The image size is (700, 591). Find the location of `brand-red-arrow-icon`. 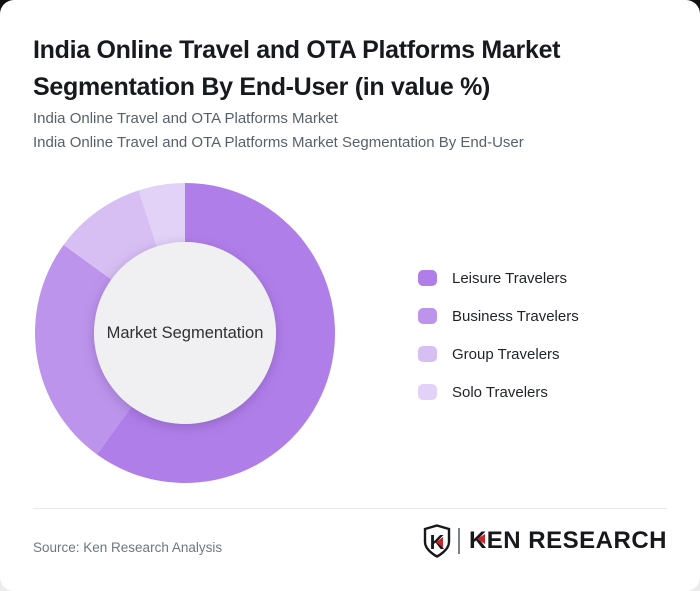

brand-red-arrow-icon is located at coordinates (480, 539).